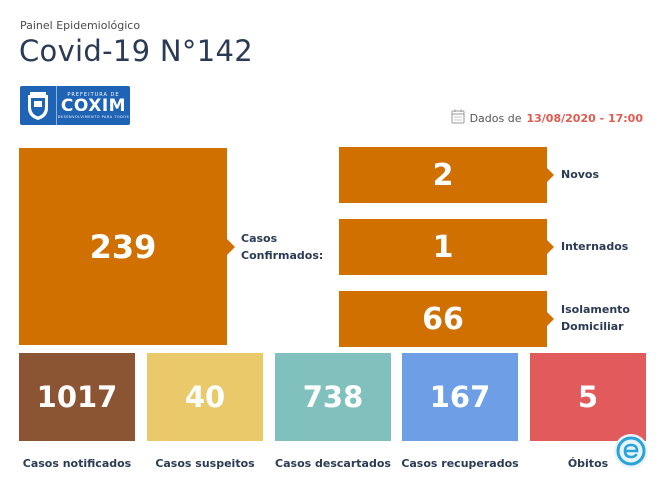  I want to click on data-date-line: Dados de 13/08/2020 - 17:00, so click(547, 118).